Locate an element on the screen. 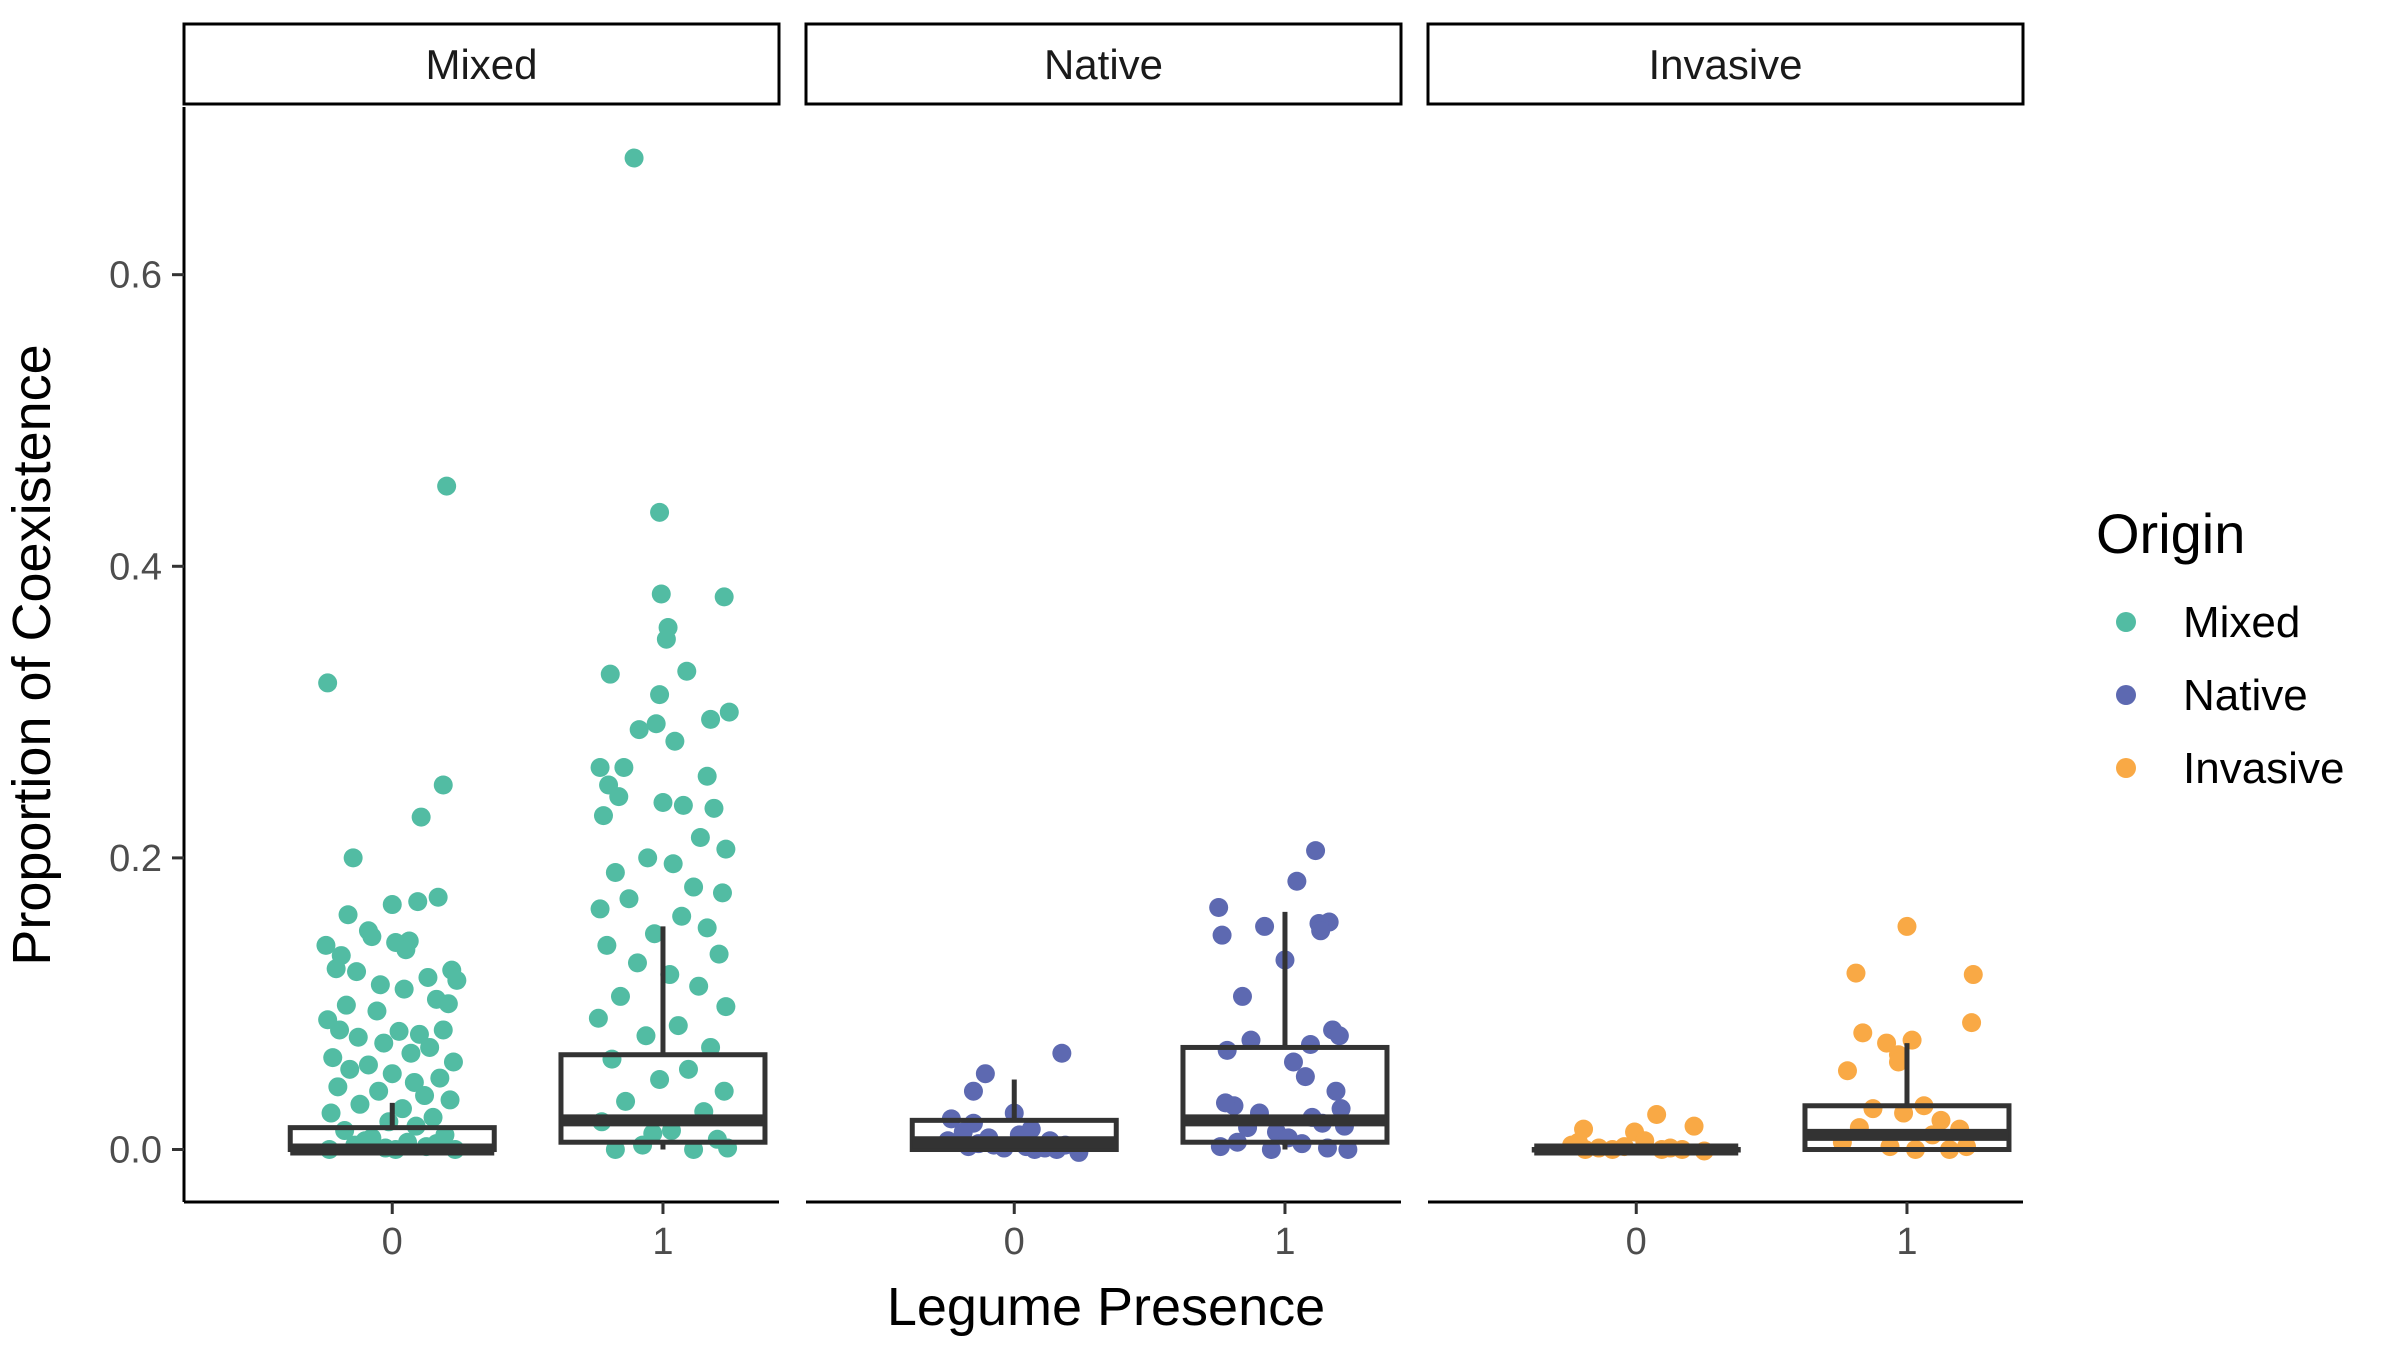 Image resolution: width=2400 pixels, height=1350 pixels. x-tick-label: 1 is located at coordinates (1906, 1242).